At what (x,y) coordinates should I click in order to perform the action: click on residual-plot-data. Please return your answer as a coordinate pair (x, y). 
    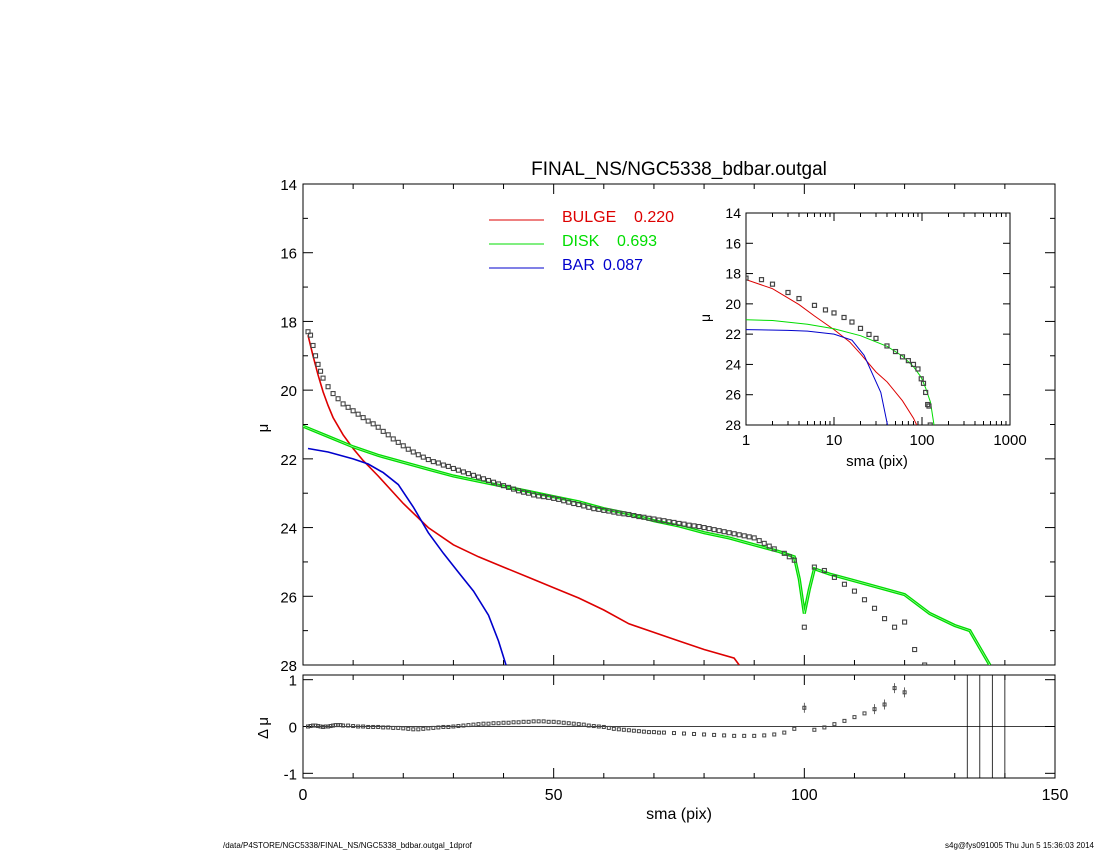
    Looking at the image, I should click on (606, 710).